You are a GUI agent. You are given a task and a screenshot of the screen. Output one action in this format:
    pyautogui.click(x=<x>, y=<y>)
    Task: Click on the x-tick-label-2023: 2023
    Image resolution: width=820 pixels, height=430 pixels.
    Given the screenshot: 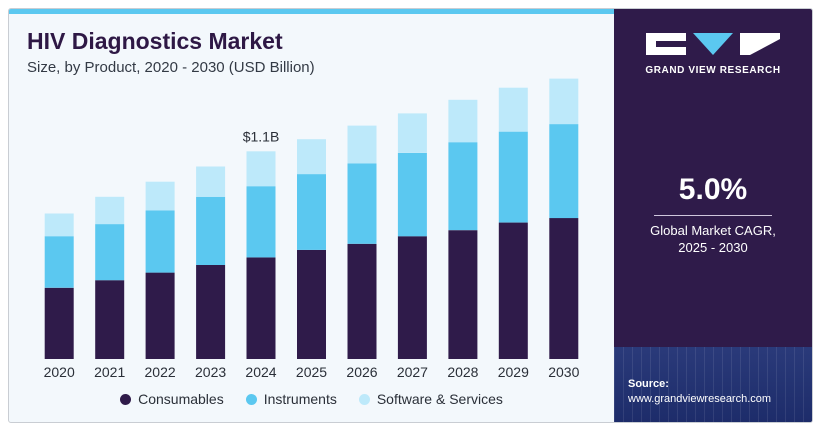 What is the action you would take?
    pyautogui.click(x=210, y=372)
    